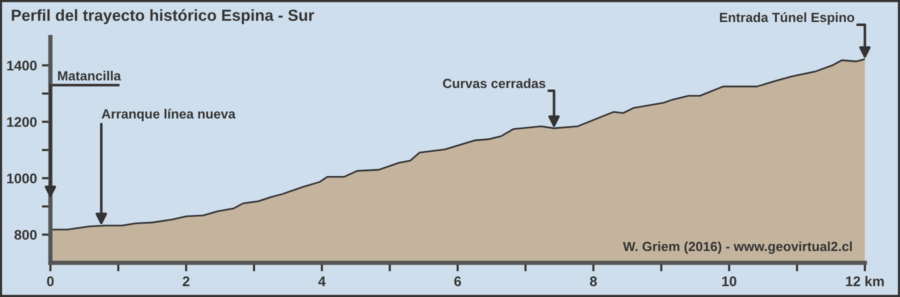 The image size is (900, 297). I want to click on x-tick-label: 6, so click(458, 281).